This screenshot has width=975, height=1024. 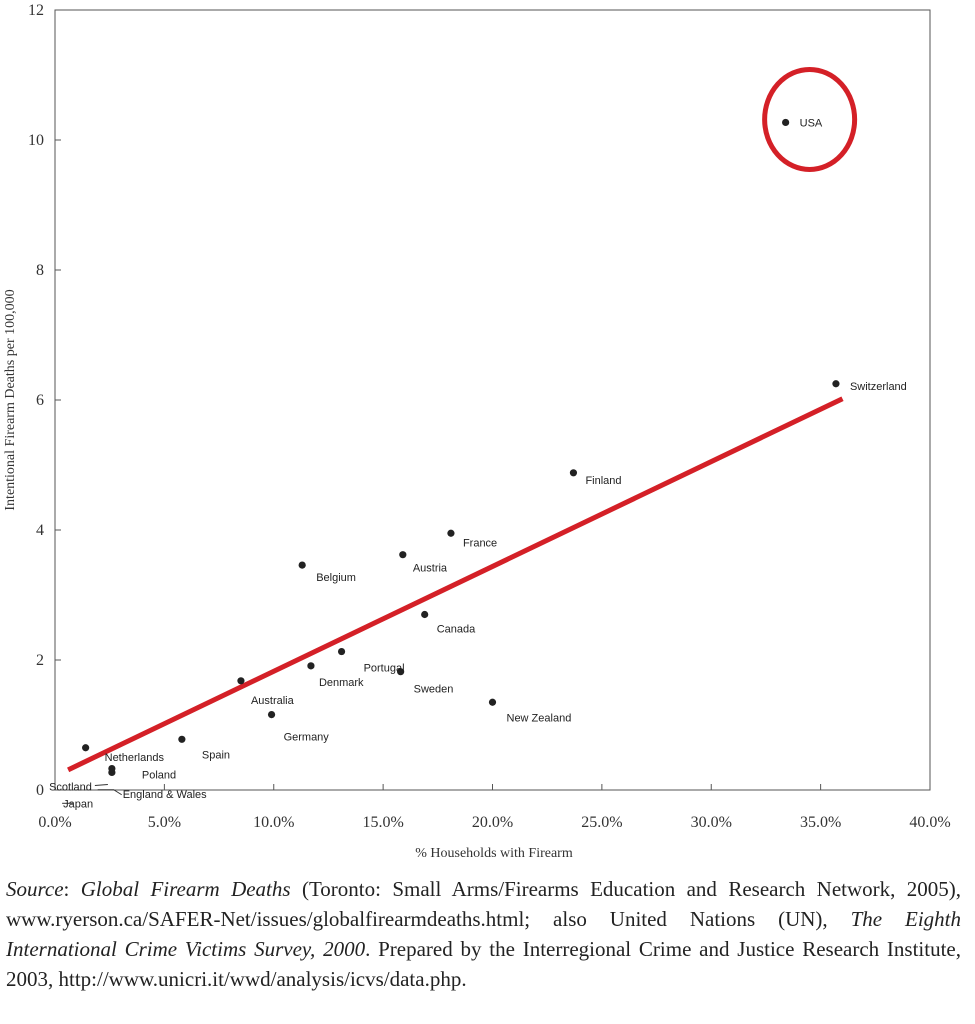 What do you see at coordinates (786, 122) in the screenshot?
I see `point-usa` at bounding box center [786, 122].